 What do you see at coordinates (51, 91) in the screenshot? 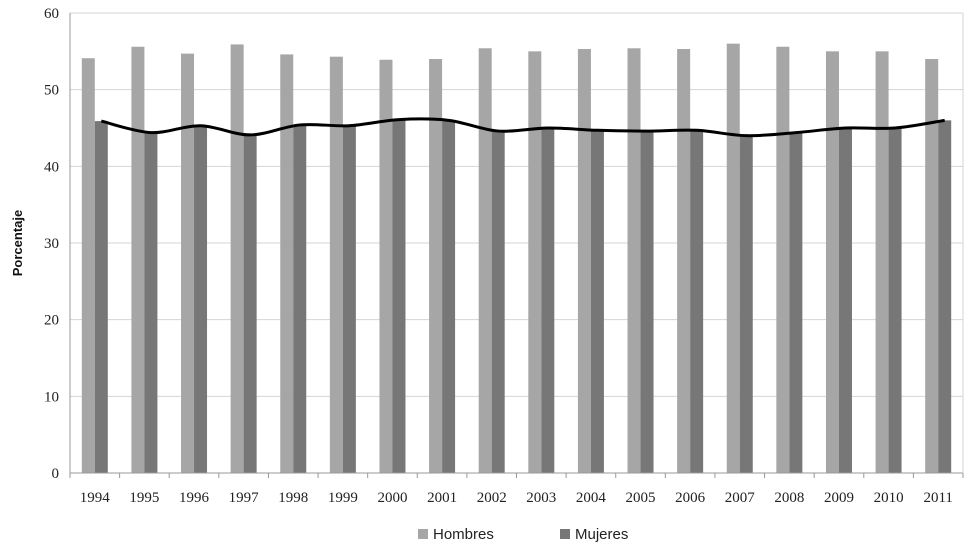
I see `y-tick-label: 50` at bounding box center [51, 91].